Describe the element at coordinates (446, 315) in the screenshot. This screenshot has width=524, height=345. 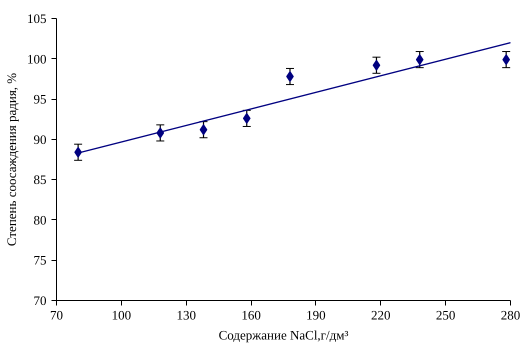
I see `x-tick-label: 250` at that location.